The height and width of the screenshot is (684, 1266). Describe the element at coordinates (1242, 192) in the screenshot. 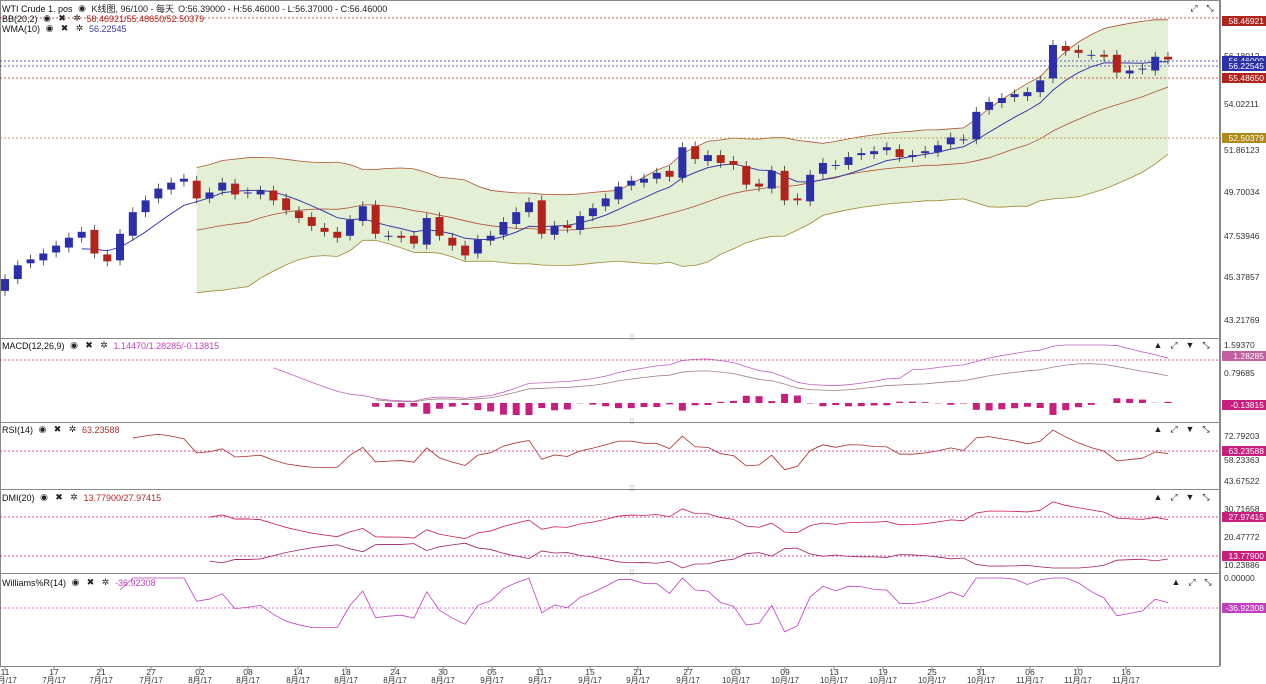

I see `y-tick-label: 49.70034` at that location.